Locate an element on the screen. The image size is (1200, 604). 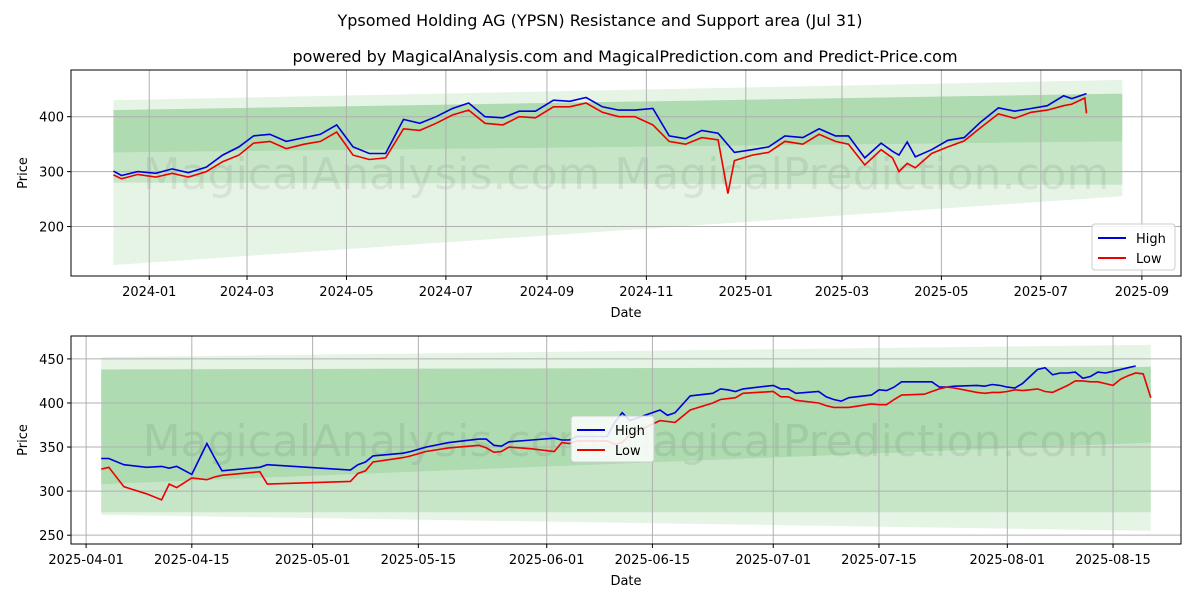
y-tick-label: 250 is located at coordinates (51, 536).